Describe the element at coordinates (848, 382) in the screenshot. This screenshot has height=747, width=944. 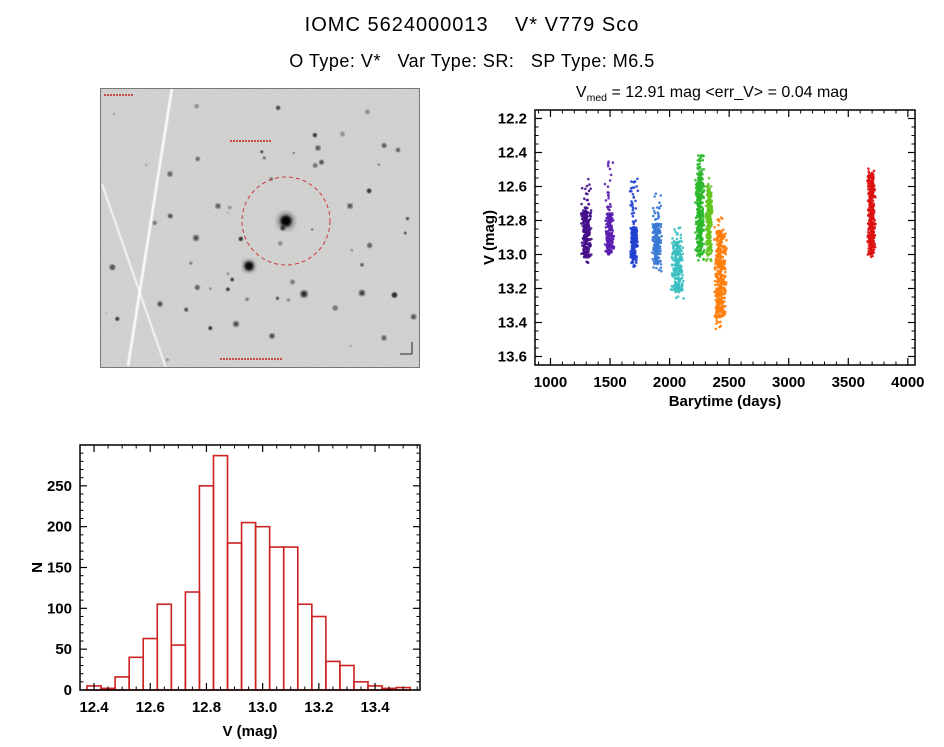
I see `x-tick-label: 3500` at that location.